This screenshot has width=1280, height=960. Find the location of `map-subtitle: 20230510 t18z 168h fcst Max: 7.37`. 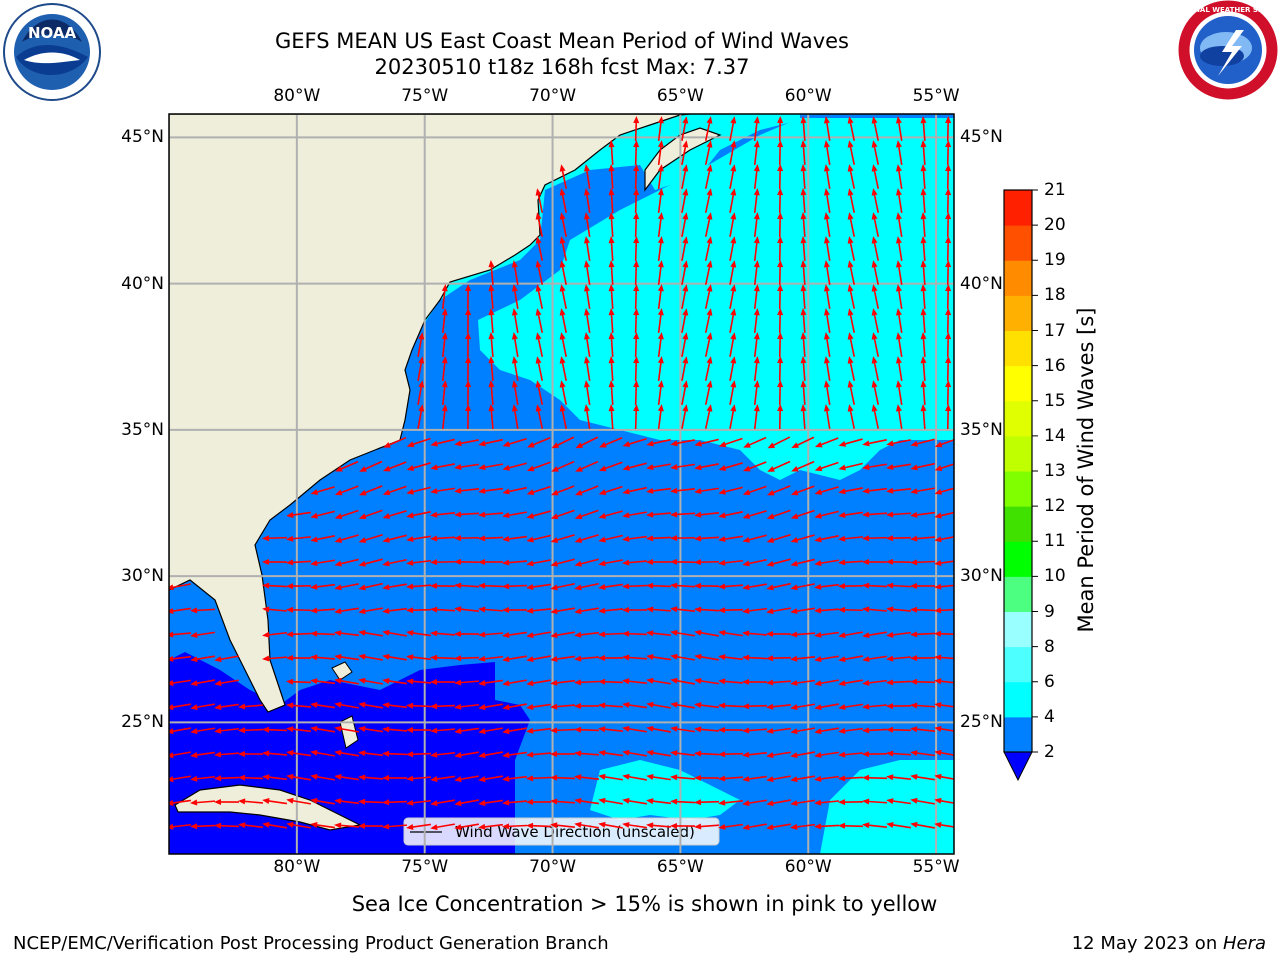

map-subtitle: 20230510 t18z 168h fcst Max: 7.37 is located at coordinates (562, 67).